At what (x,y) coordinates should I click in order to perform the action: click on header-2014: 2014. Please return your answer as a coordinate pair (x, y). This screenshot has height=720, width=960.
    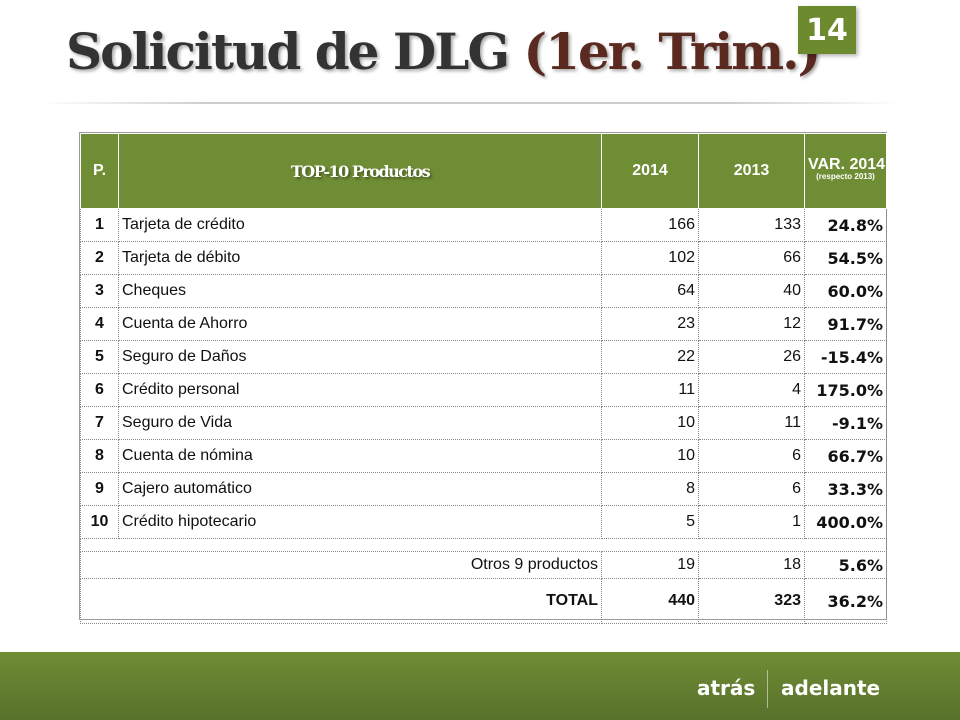
    Looking at the image, I should click on (650, 171).